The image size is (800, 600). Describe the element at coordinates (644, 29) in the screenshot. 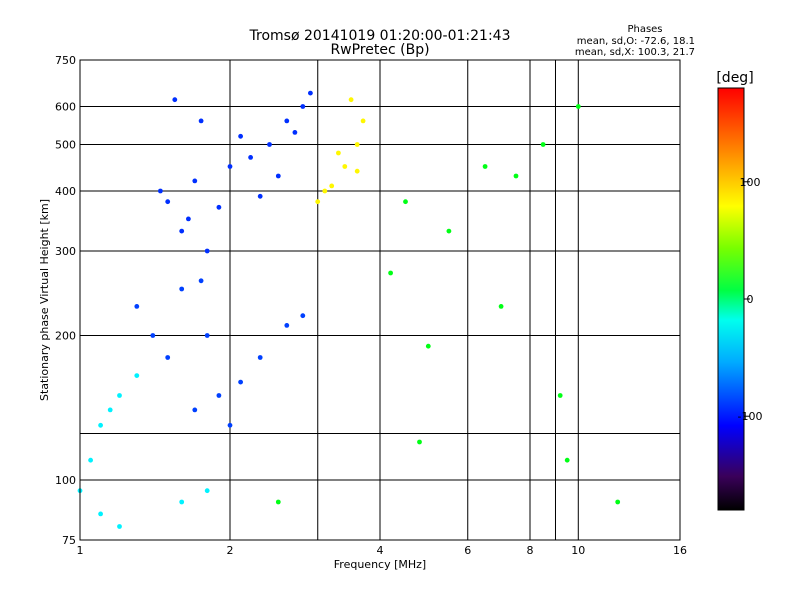

I see `stats-heading: Phases` at that location.